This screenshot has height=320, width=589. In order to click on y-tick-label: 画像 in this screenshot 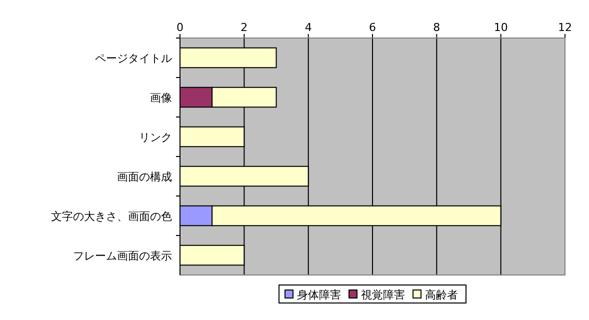, I will do `click(161, 97)`.